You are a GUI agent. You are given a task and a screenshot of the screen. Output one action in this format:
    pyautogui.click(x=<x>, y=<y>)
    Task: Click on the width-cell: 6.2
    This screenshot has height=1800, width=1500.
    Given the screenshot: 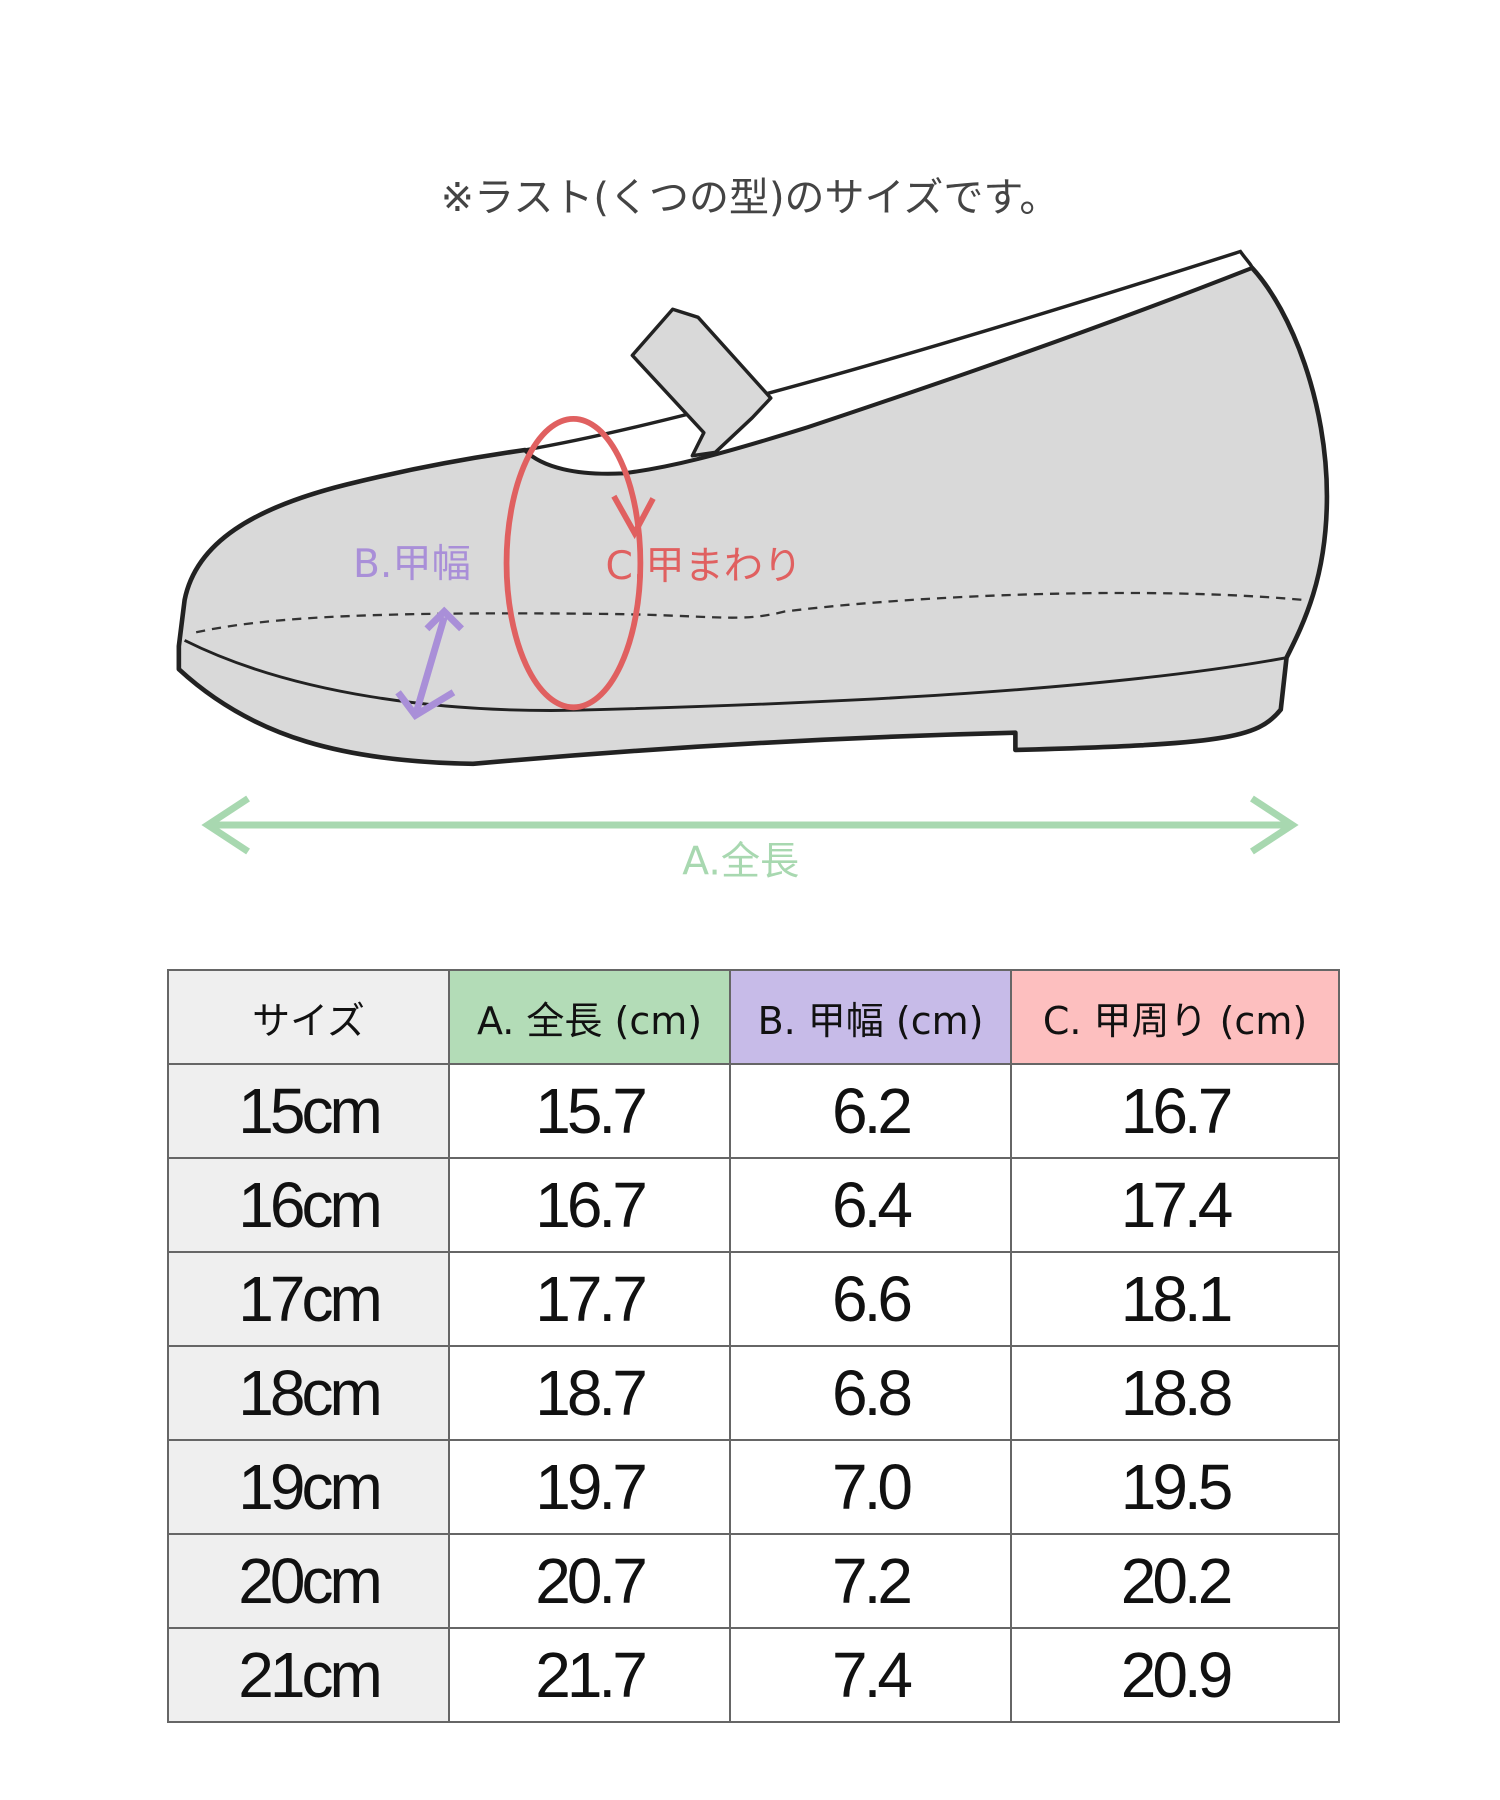 What is the action you would take?
    pyautogui.click(x=870, y=1111)
    